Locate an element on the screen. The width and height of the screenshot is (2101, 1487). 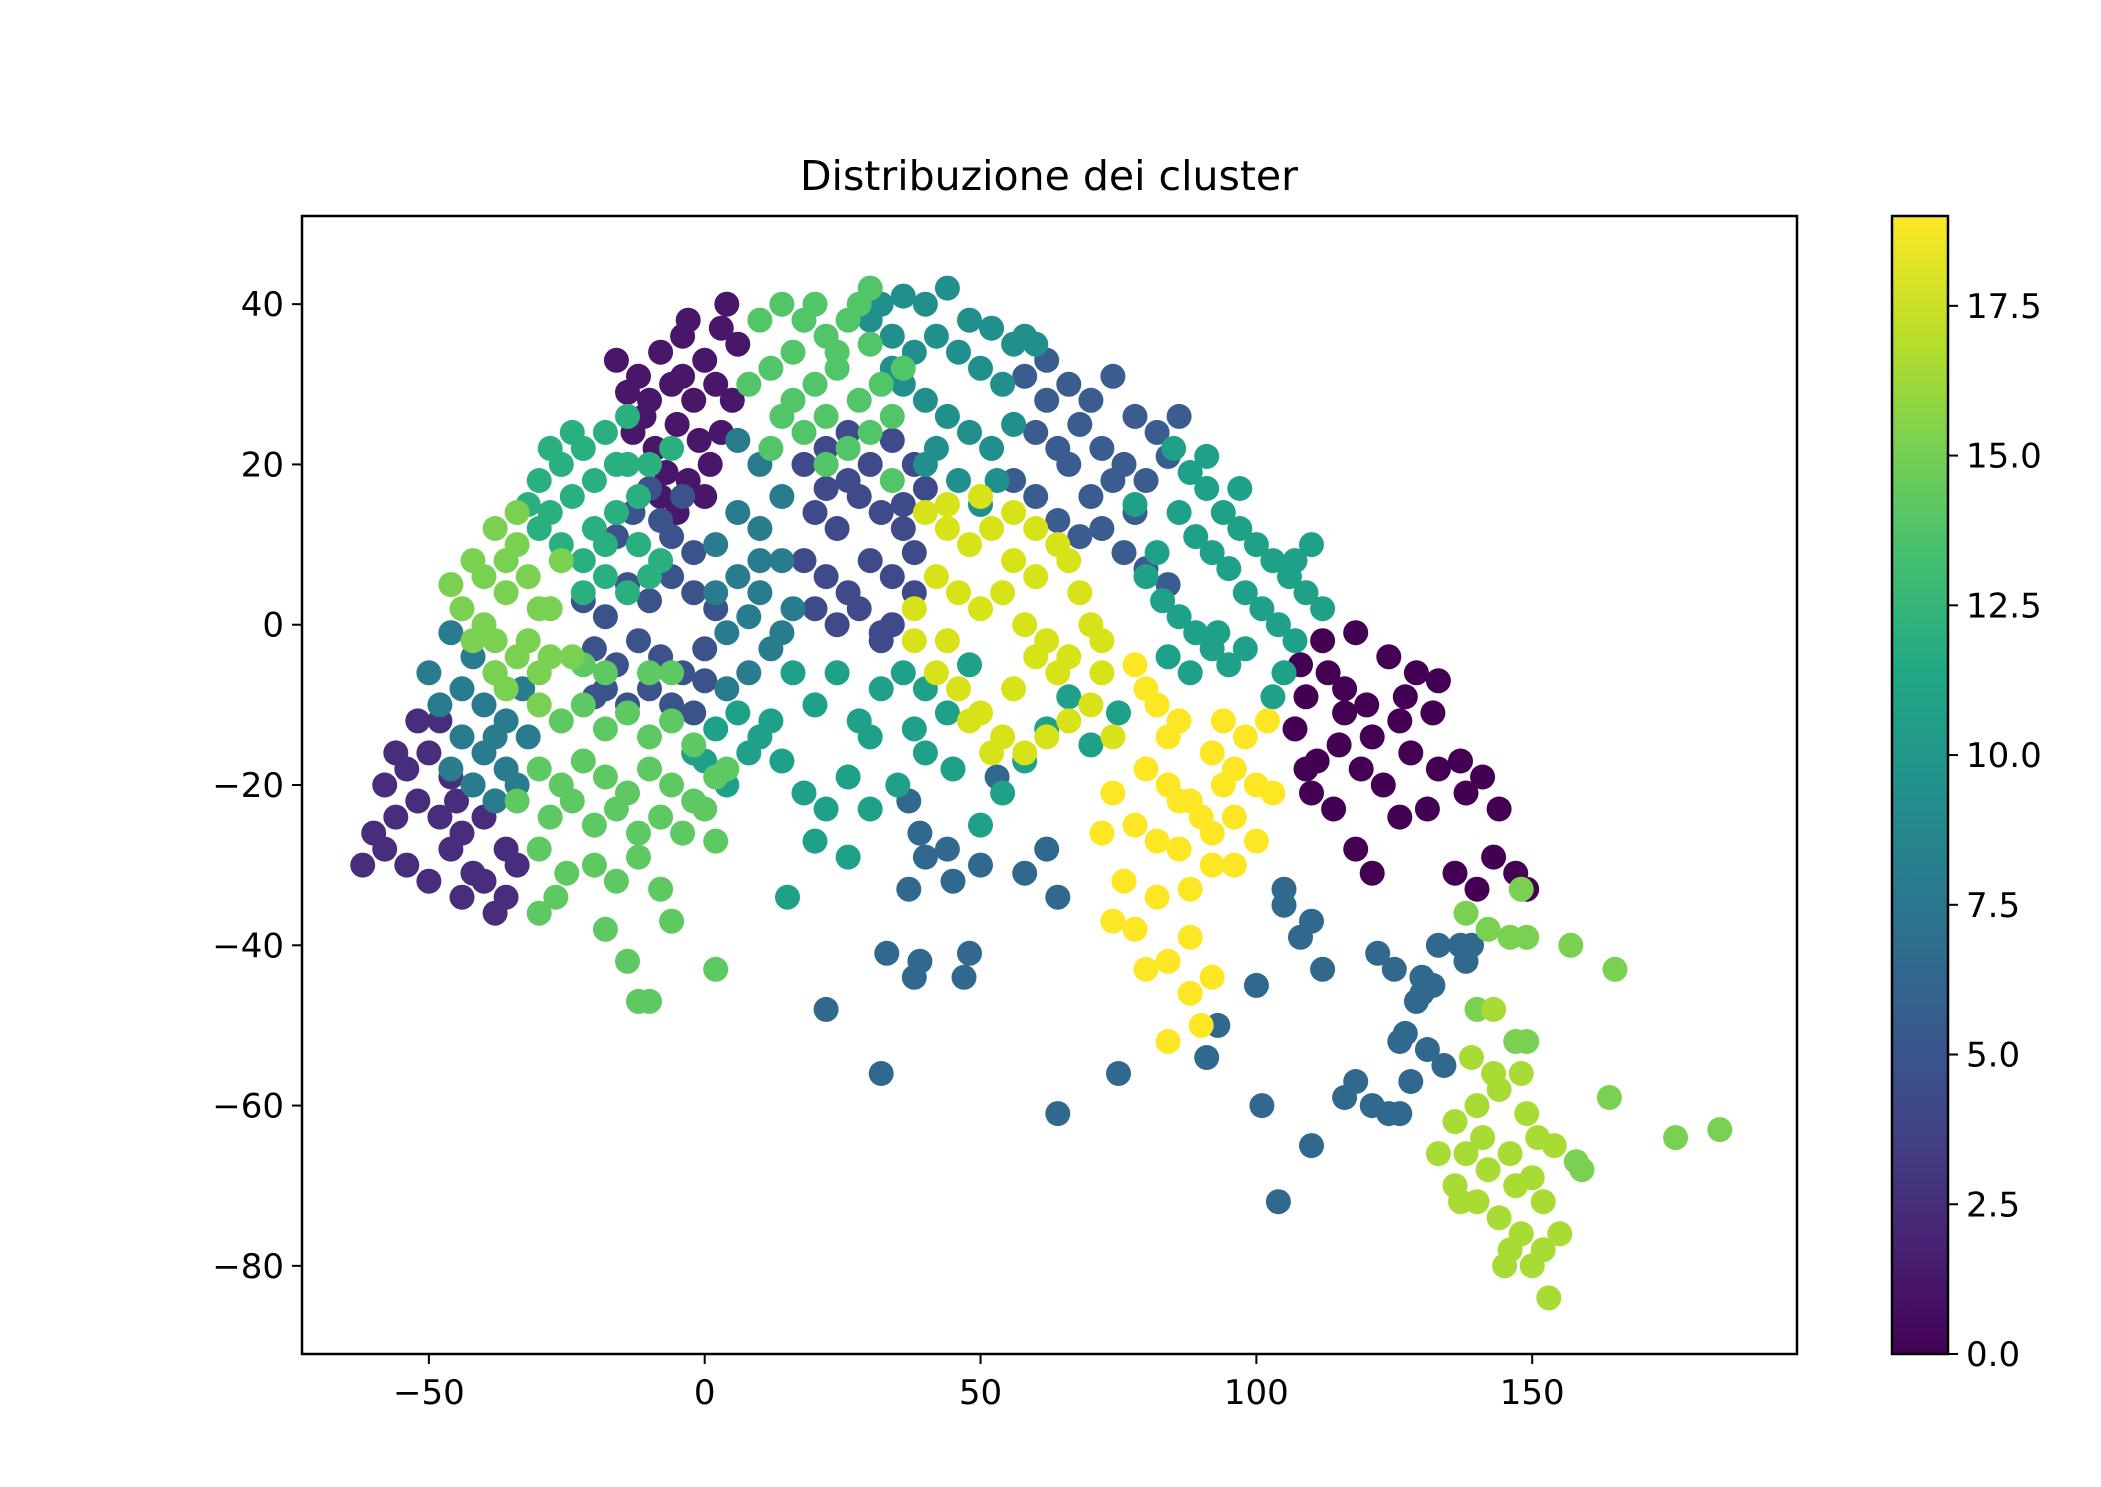
colorbar-tick-label: 12.5 is located at coordinates (2004, 606).